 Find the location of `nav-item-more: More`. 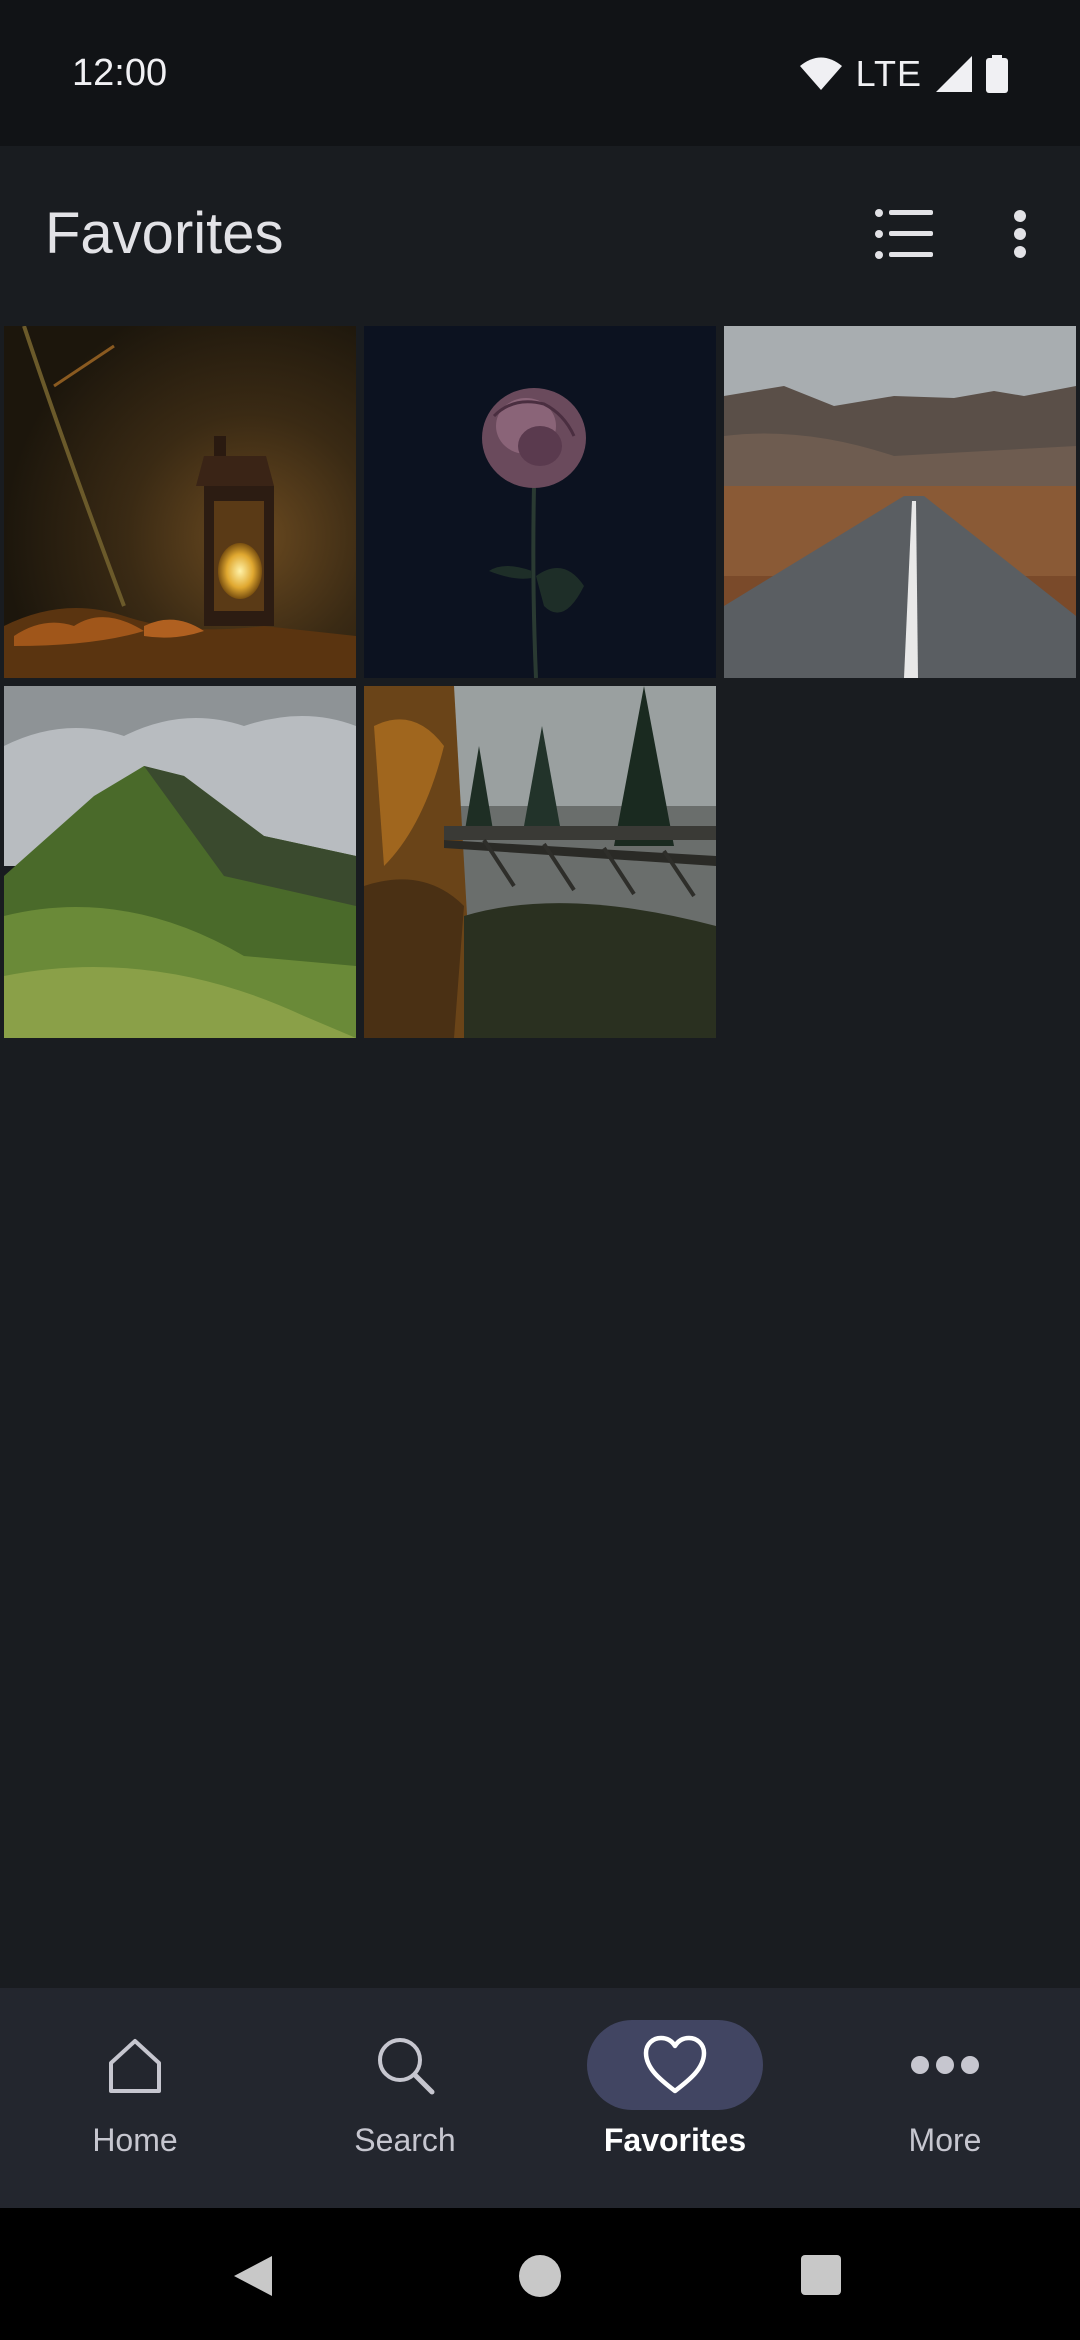

nav-item-more: More is located at coordinates (945, 2098).